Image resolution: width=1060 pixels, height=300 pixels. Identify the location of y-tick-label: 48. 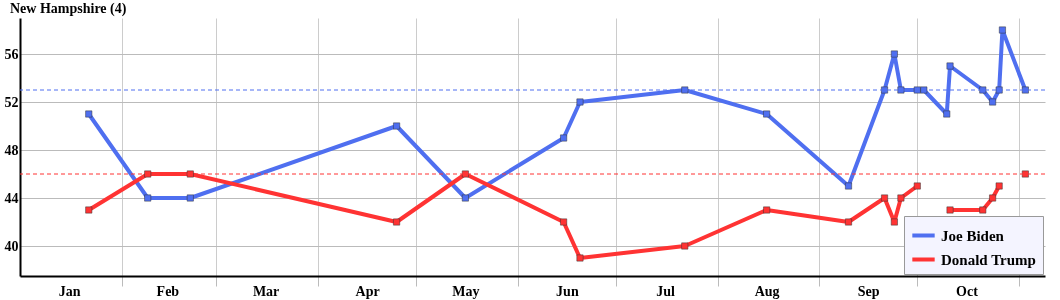
(11, 150).